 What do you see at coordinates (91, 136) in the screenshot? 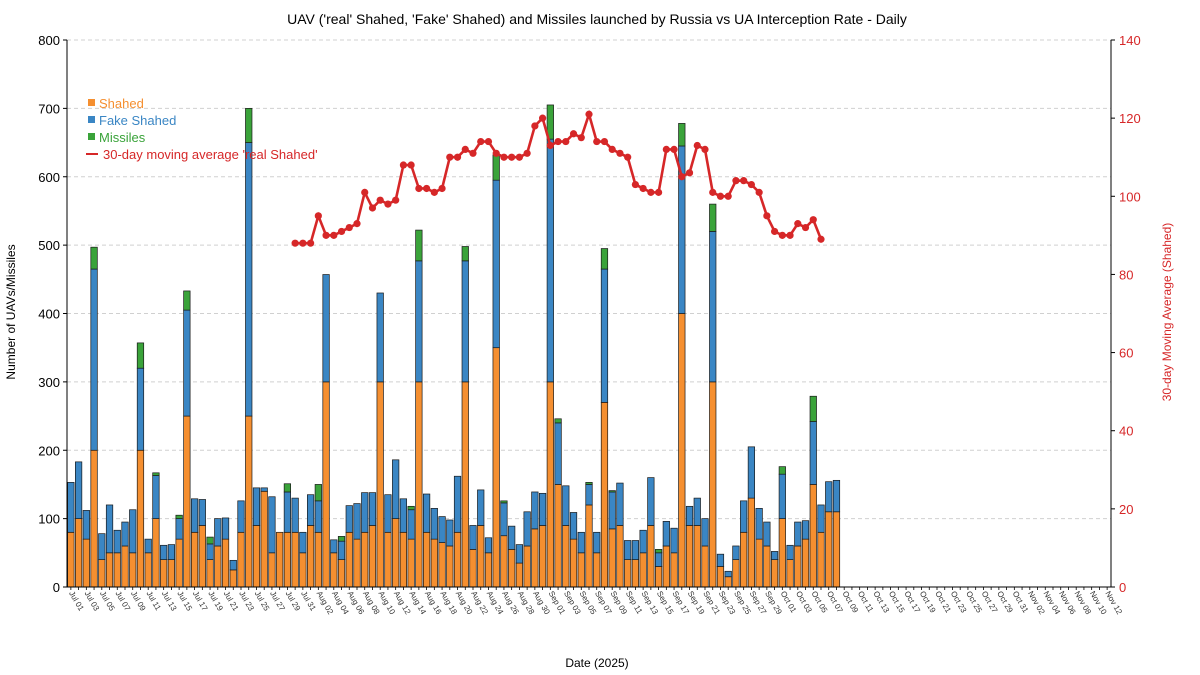
I see `legend-swatch-missiles` at bounding box center [91, 136].